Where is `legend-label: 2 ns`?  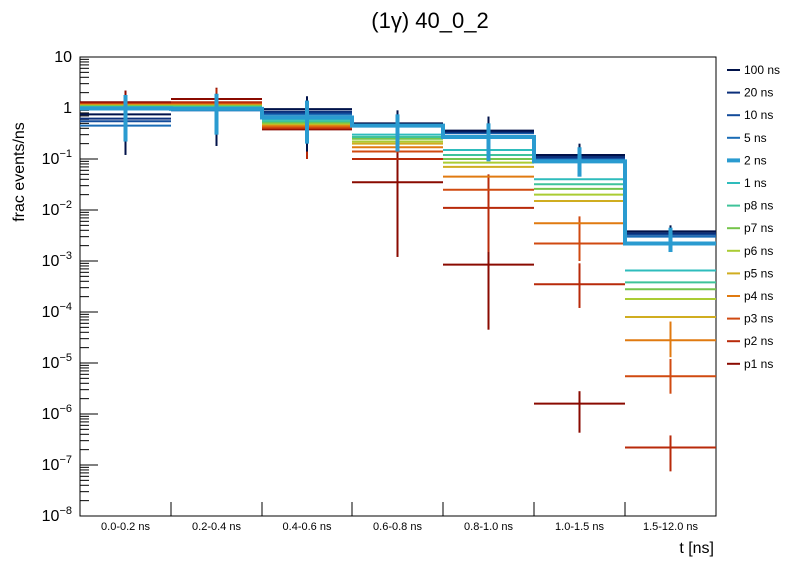 legend-label: 2 ns is located at coordinates (755, 160).